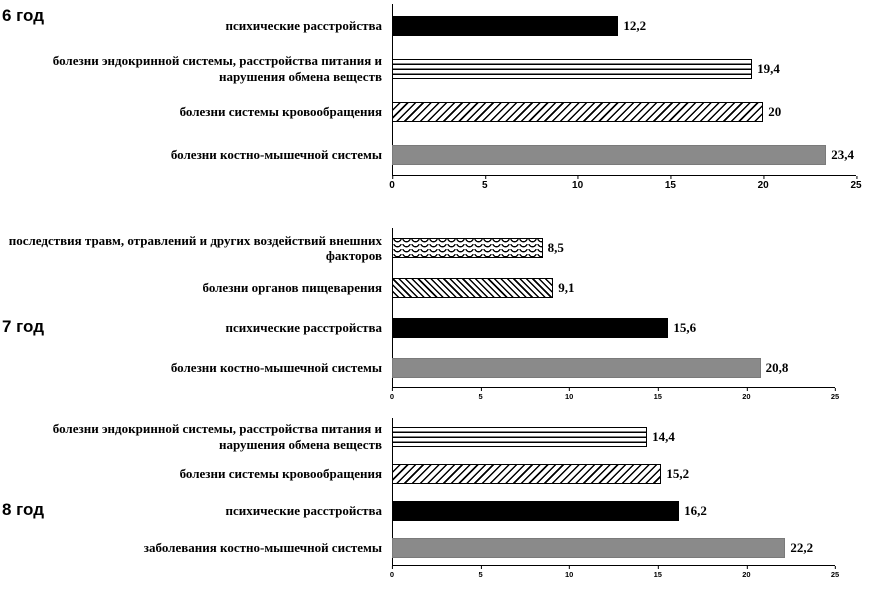  I want to click on bar-track: 8,5, so click(613, 248).